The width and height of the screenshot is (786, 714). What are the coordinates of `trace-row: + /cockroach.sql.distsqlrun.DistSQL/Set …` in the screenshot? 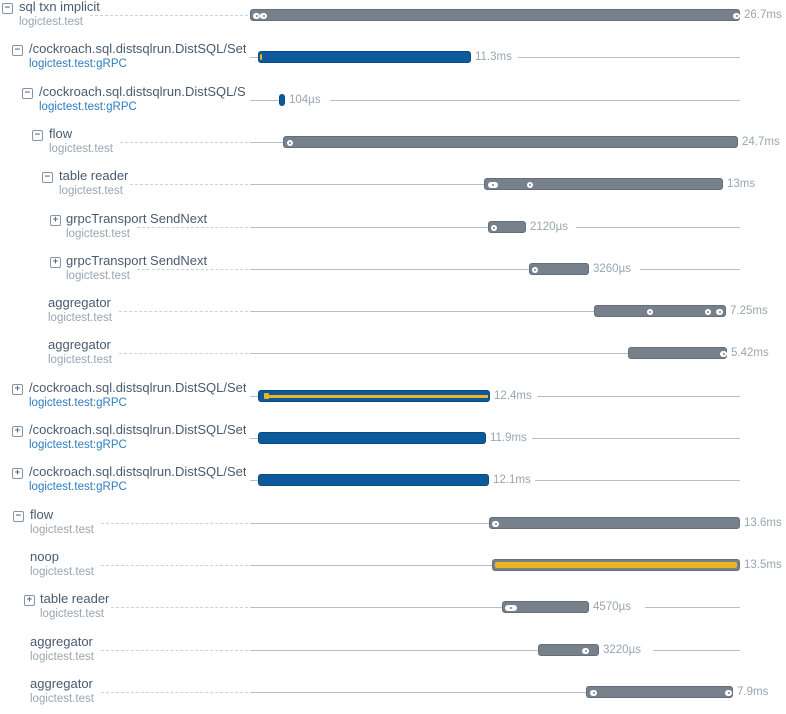 It's located at (393, 480).